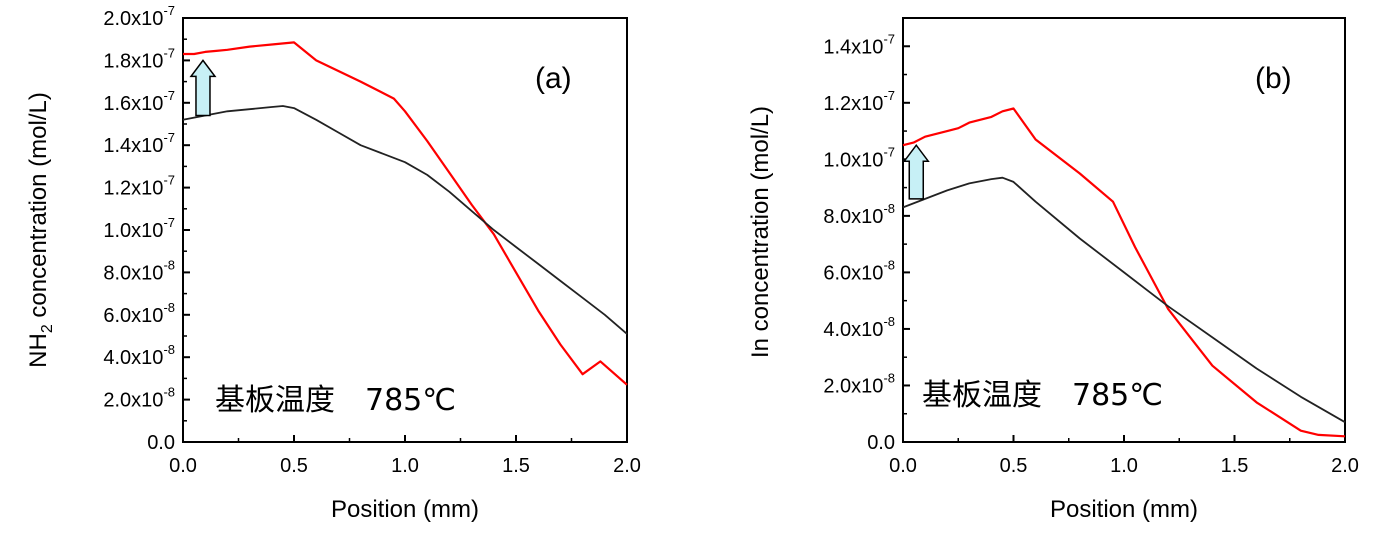 Image resolution: width=1395 pixels, height=533 pixels. I want to click on panel-label-a: (a), so click(553, 78).